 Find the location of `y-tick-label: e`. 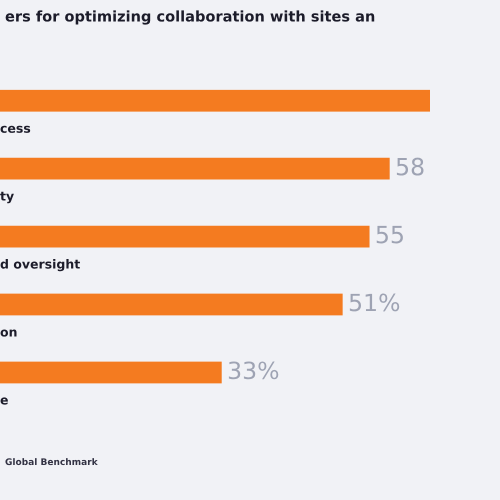

y-tick-label: e is located at coordinates (4, 401).